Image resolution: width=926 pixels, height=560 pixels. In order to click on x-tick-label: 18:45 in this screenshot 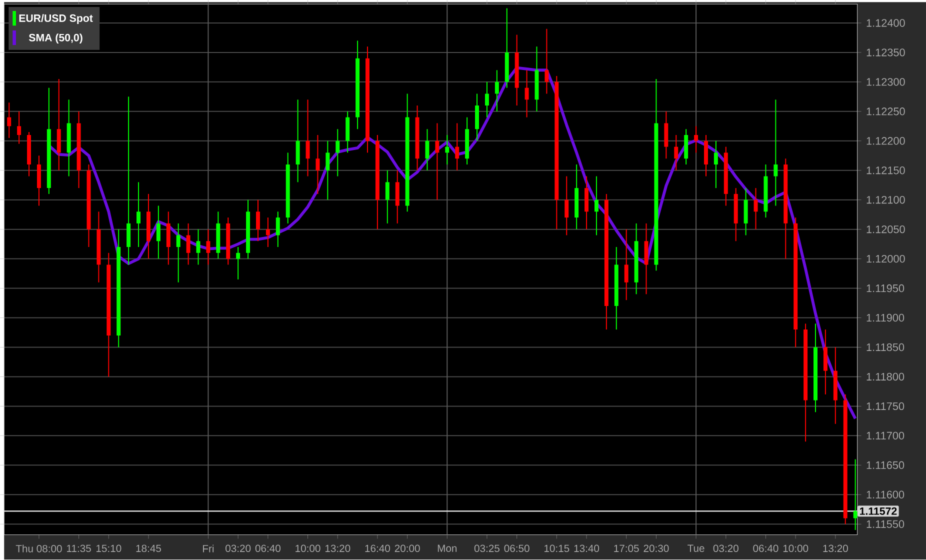, I will do `click(148, 548)`.